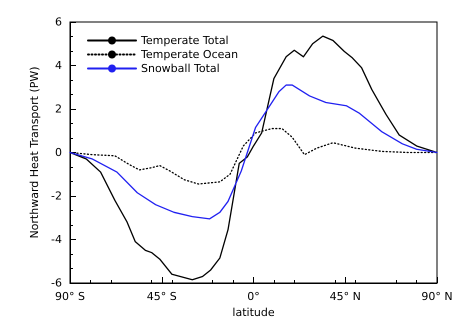  I want to click on y-tick-label: 2, so click(58, 109).